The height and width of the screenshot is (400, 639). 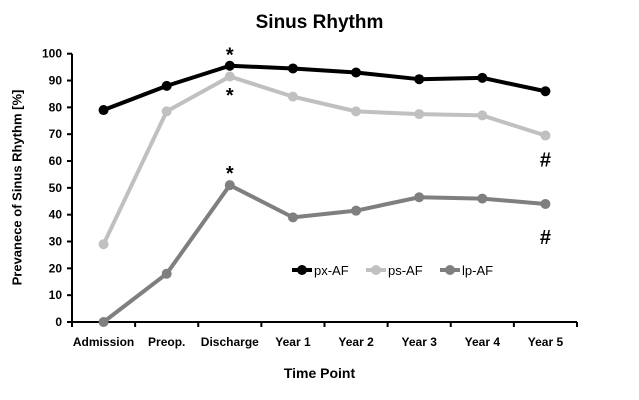 I want to click on x-tick-label: Discharge, so click(x=230, y=342).